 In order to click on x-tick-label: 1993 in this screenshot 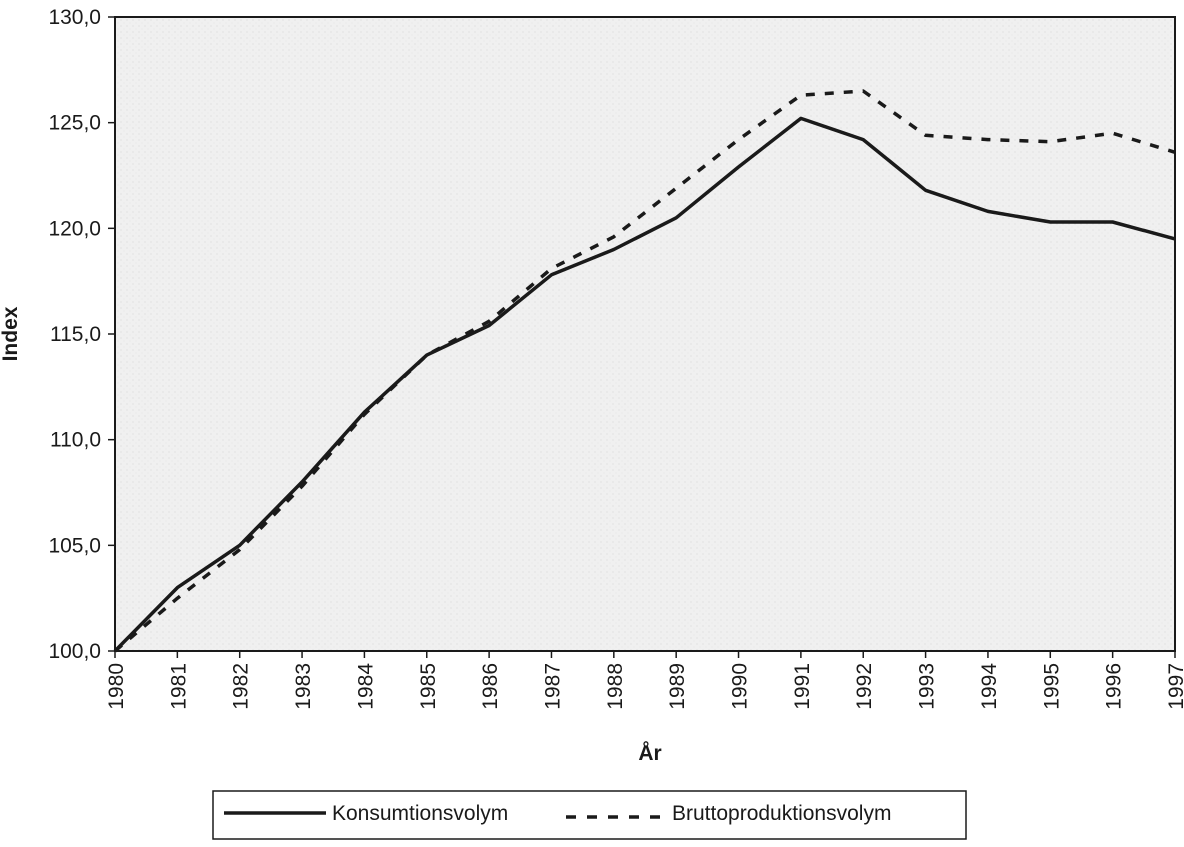, I will do `click(927, 686)`.